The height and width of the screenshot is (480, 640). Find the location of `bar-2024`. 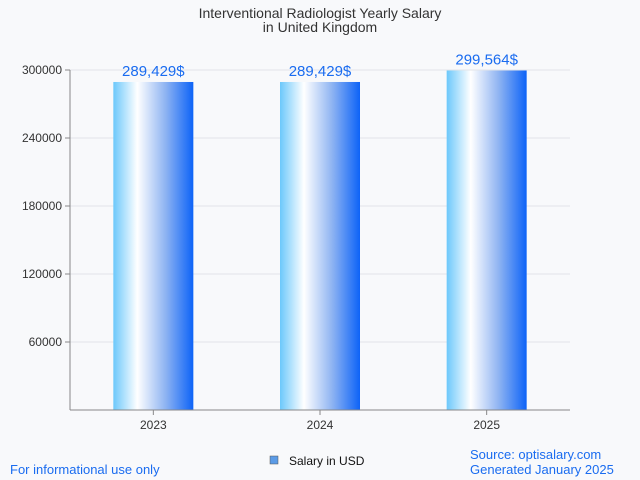

bar-2024 is located at coordinates (320, 245).